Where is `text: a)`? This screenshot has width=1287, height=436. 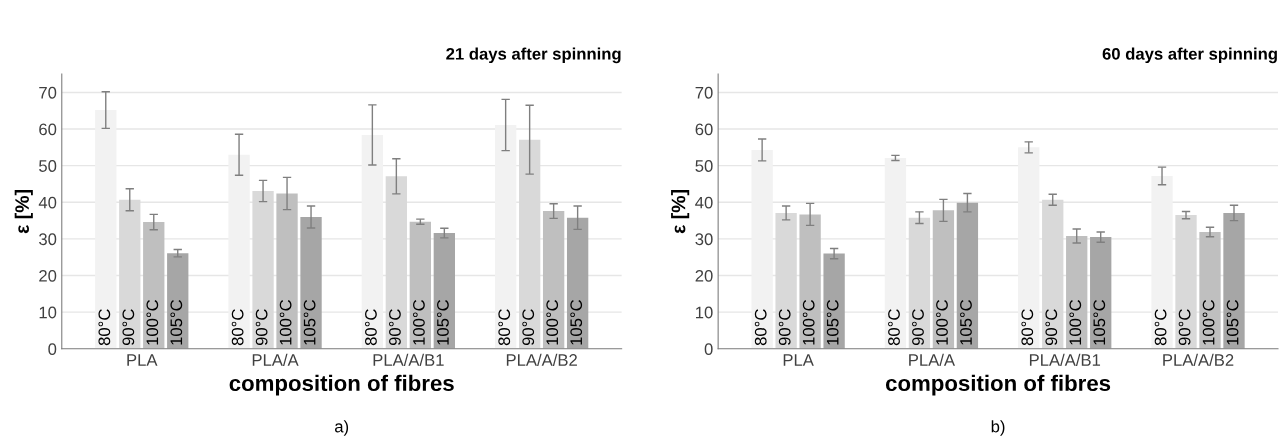
text: a) is located at coordinates (342, 428).